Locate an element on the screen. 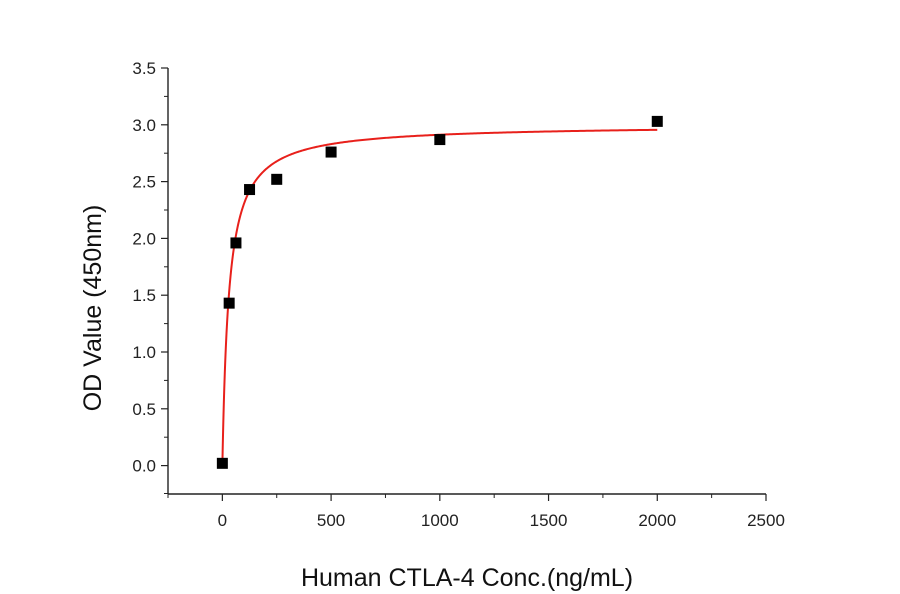 The height and width of the screenshot is (594, 900). y-axis-title: OD Value (450nm) is located at coordinates (93, 308).